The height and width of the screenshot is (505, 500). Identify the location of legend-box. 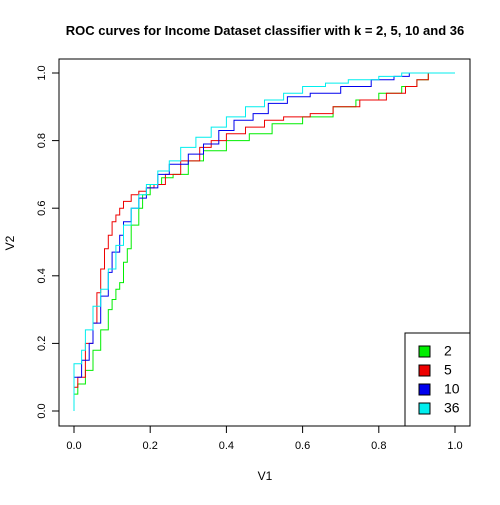
(437, 379).